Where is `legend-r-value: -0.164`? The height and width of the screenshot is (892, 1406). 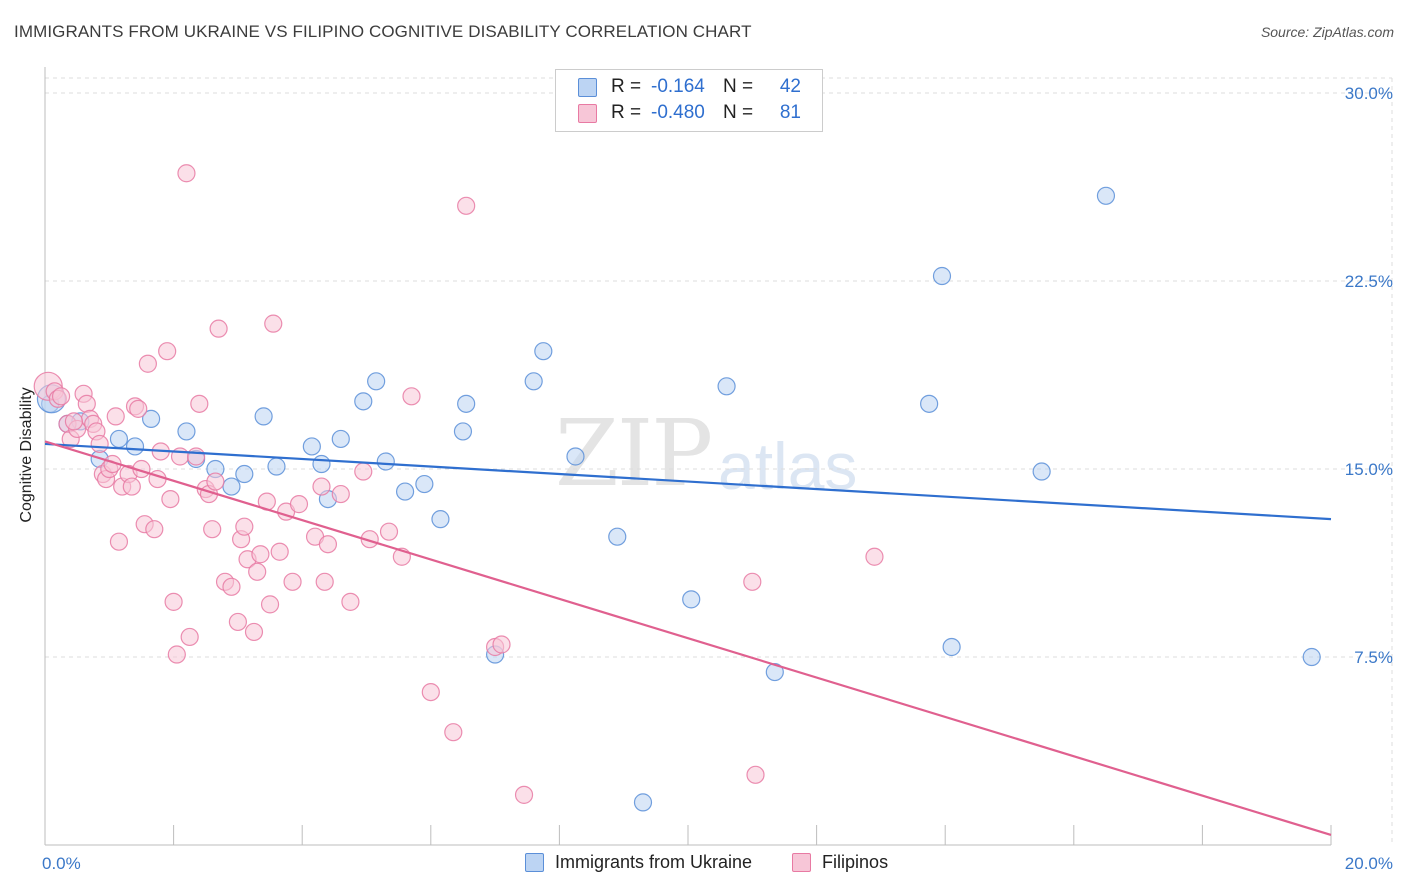
legend-r-value: -0.164 is located at coordinates (678, 86).